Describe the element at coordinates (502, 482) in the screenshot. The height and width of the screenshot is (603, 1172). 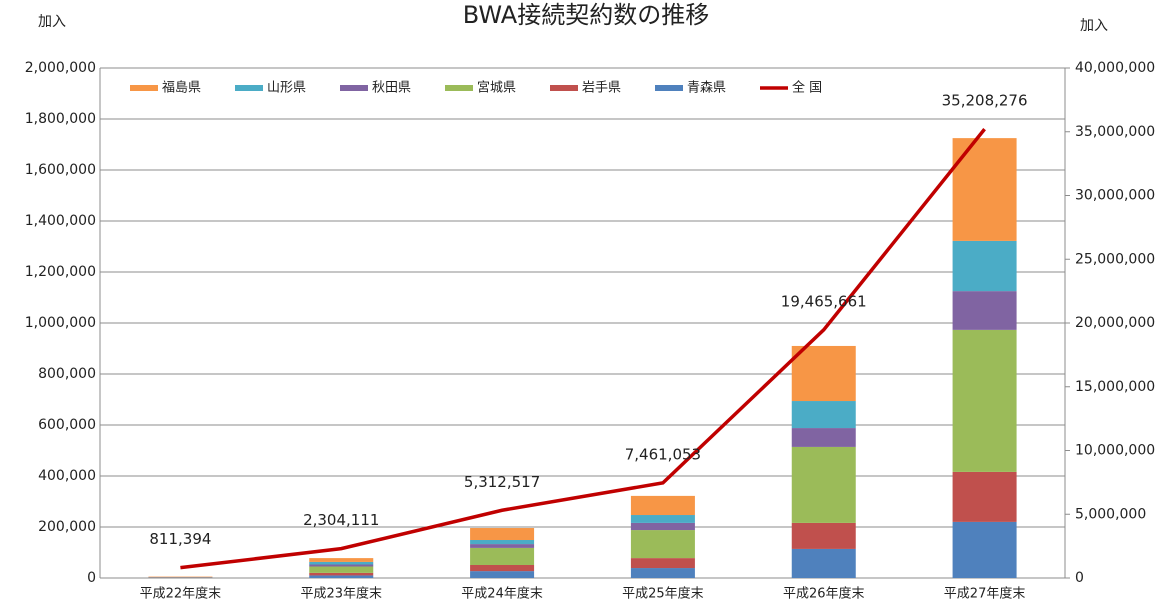
I see `data-label: 5,312,517` at that location.